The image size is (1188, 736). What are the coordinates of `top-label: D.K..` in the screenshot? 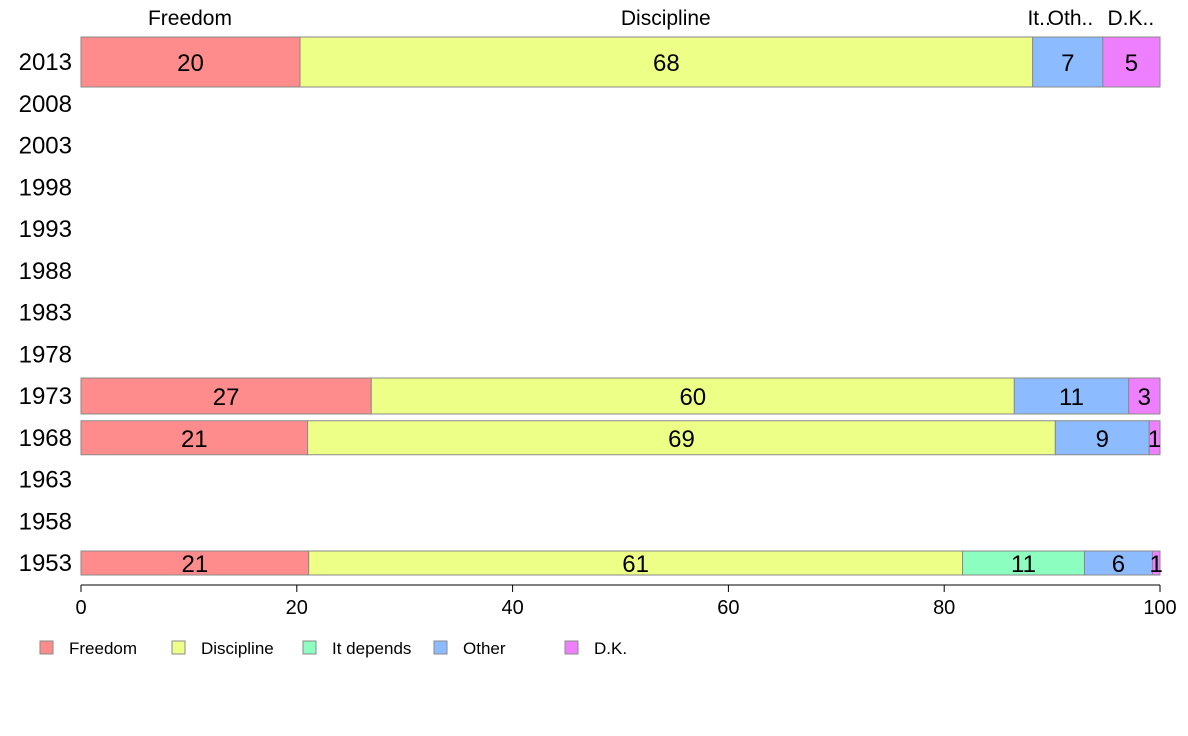 It's located at (1131, 18).